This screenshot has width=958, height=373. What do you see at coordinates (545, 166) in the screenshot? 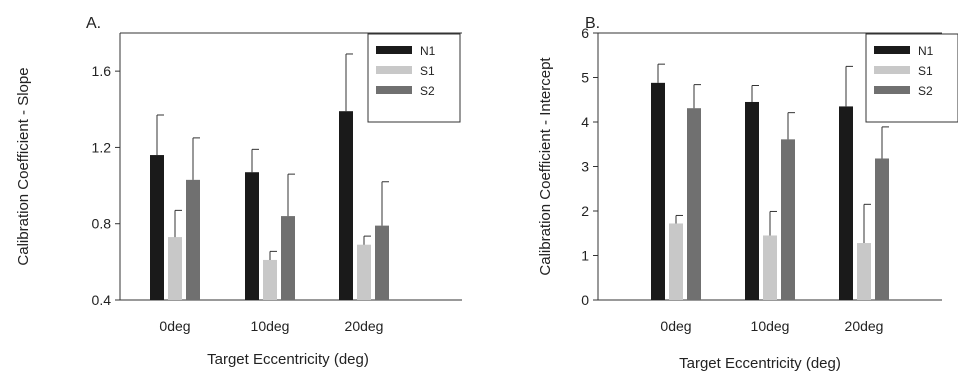
I see `y-axis-label: Calibration Coefficient - Intercept` at bounding box center [545, 166].